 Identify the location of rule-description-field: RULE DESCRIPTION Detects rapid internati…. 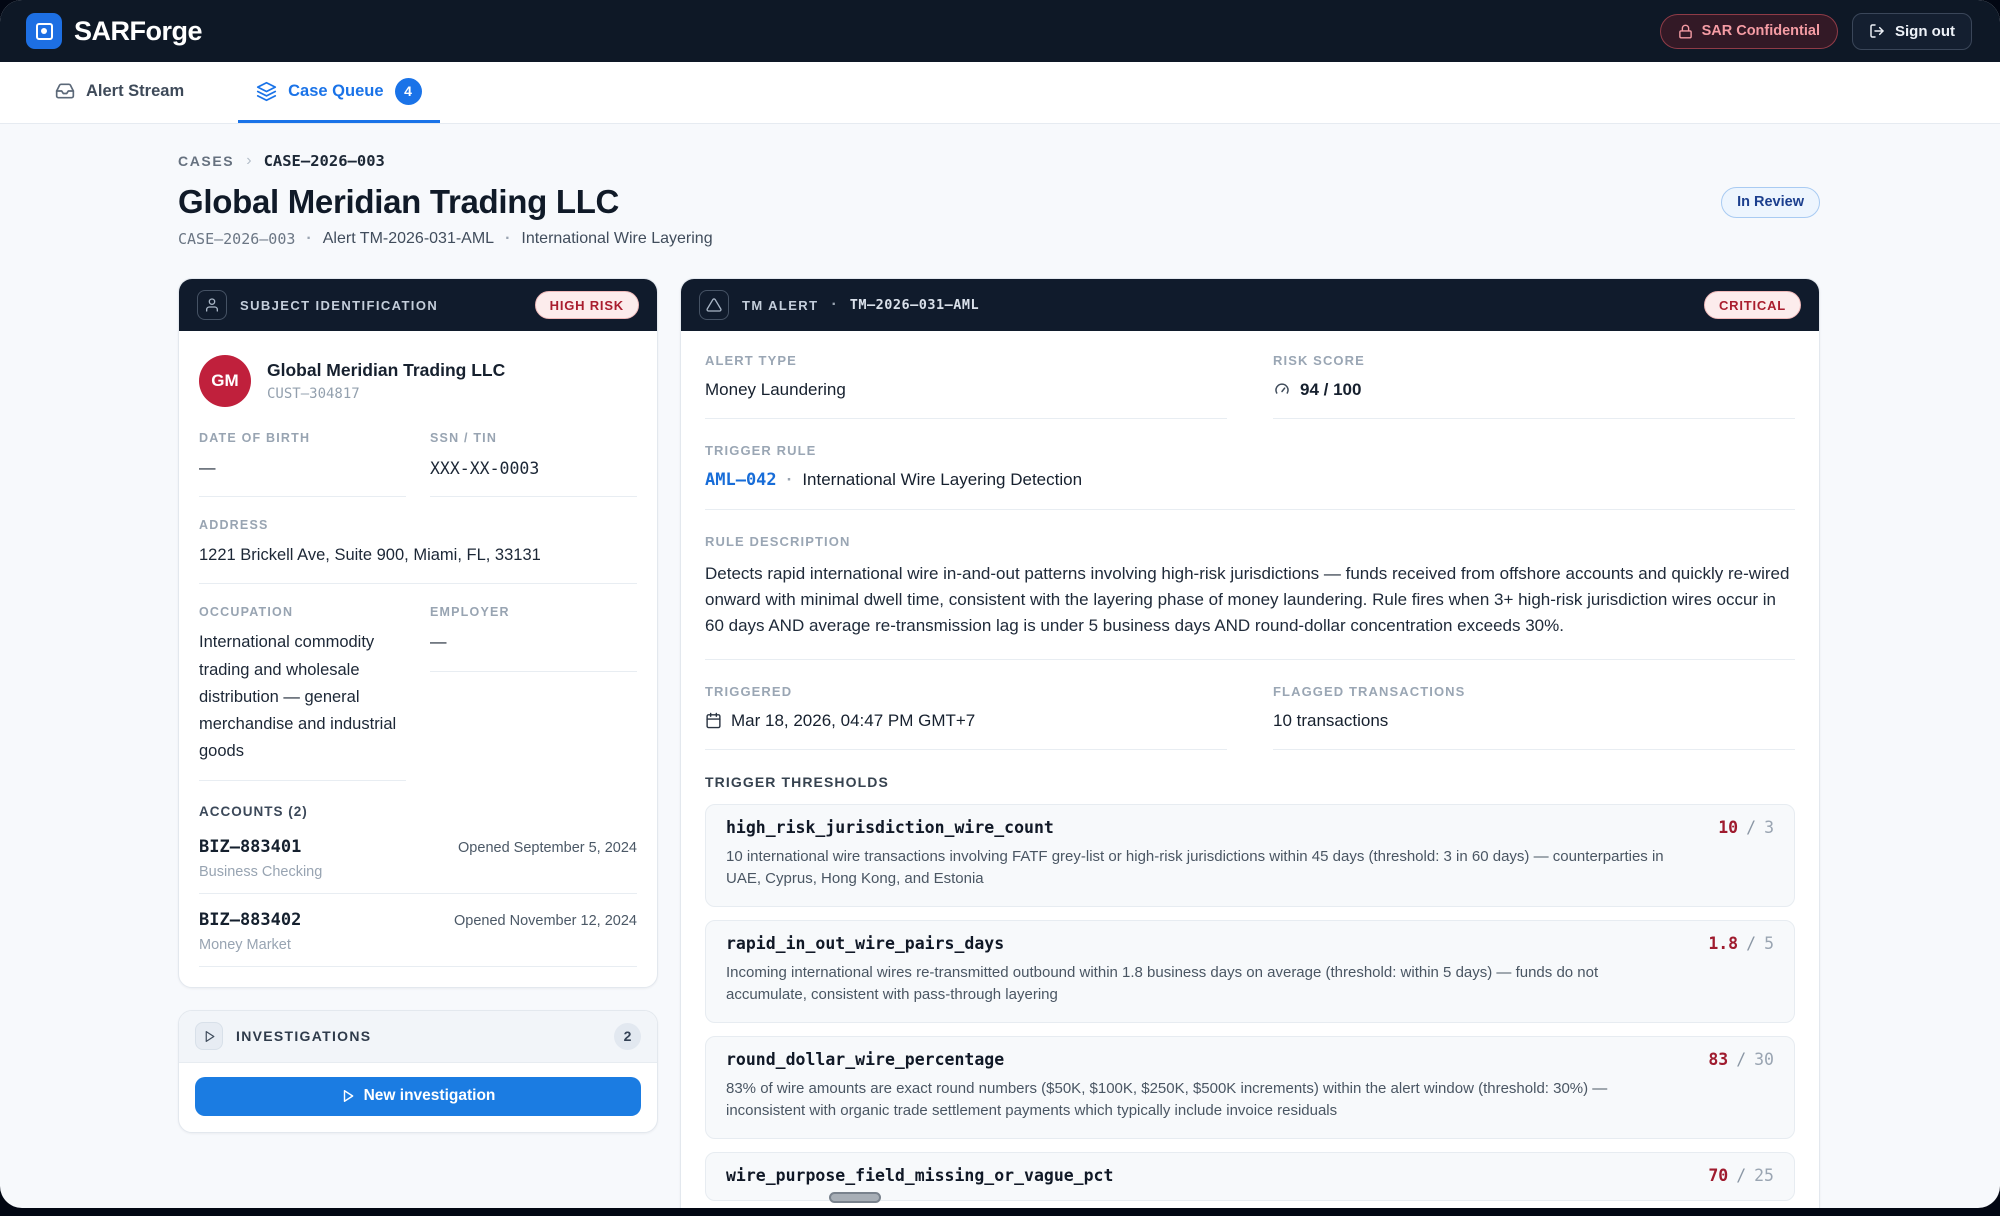
(1250, 597).